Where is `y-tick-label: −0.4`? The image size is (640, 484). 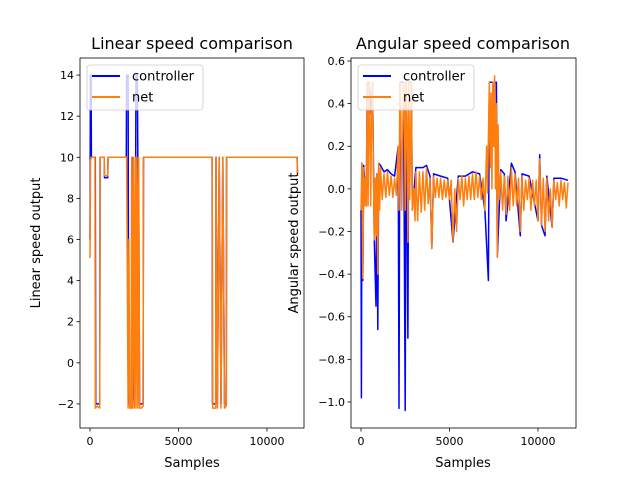
y-tick-label: −0.4 is located at coordinates (331, 274).